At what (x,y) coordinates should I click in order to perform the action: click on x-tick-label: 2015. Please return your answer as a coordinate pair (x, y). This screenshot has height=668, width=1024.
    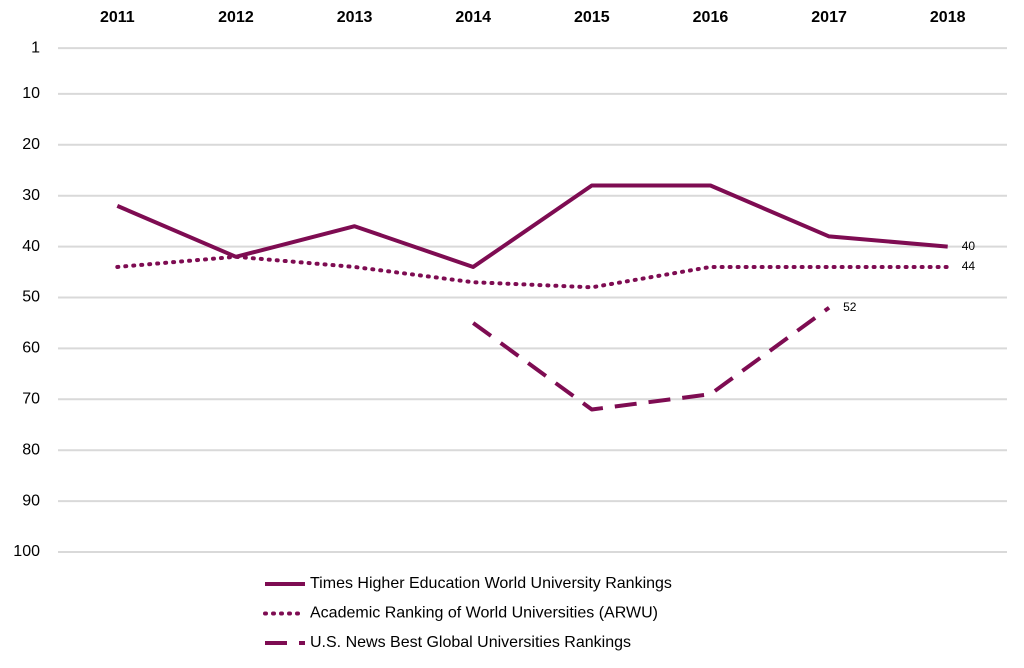
    Looking at the image, I should click on (592, 17).